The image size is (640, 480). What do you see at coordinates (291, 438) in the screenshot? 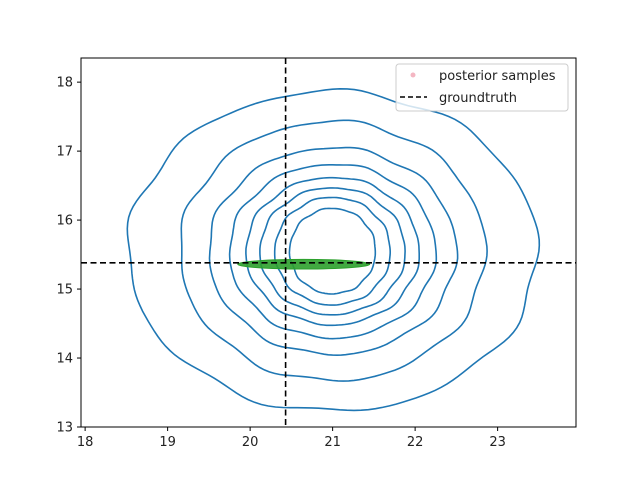
I see `x-axis: 18 19 20 21 22 23` at bounding box center [291, 438].